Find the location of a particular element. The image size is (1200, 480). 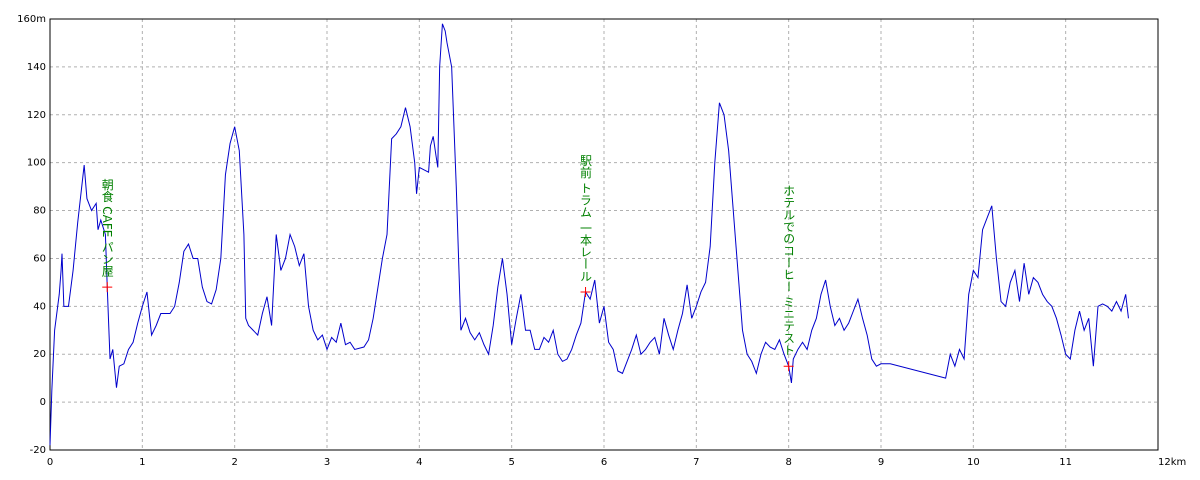

x-tick-label: 11 is located at coordinates (1065, 462).